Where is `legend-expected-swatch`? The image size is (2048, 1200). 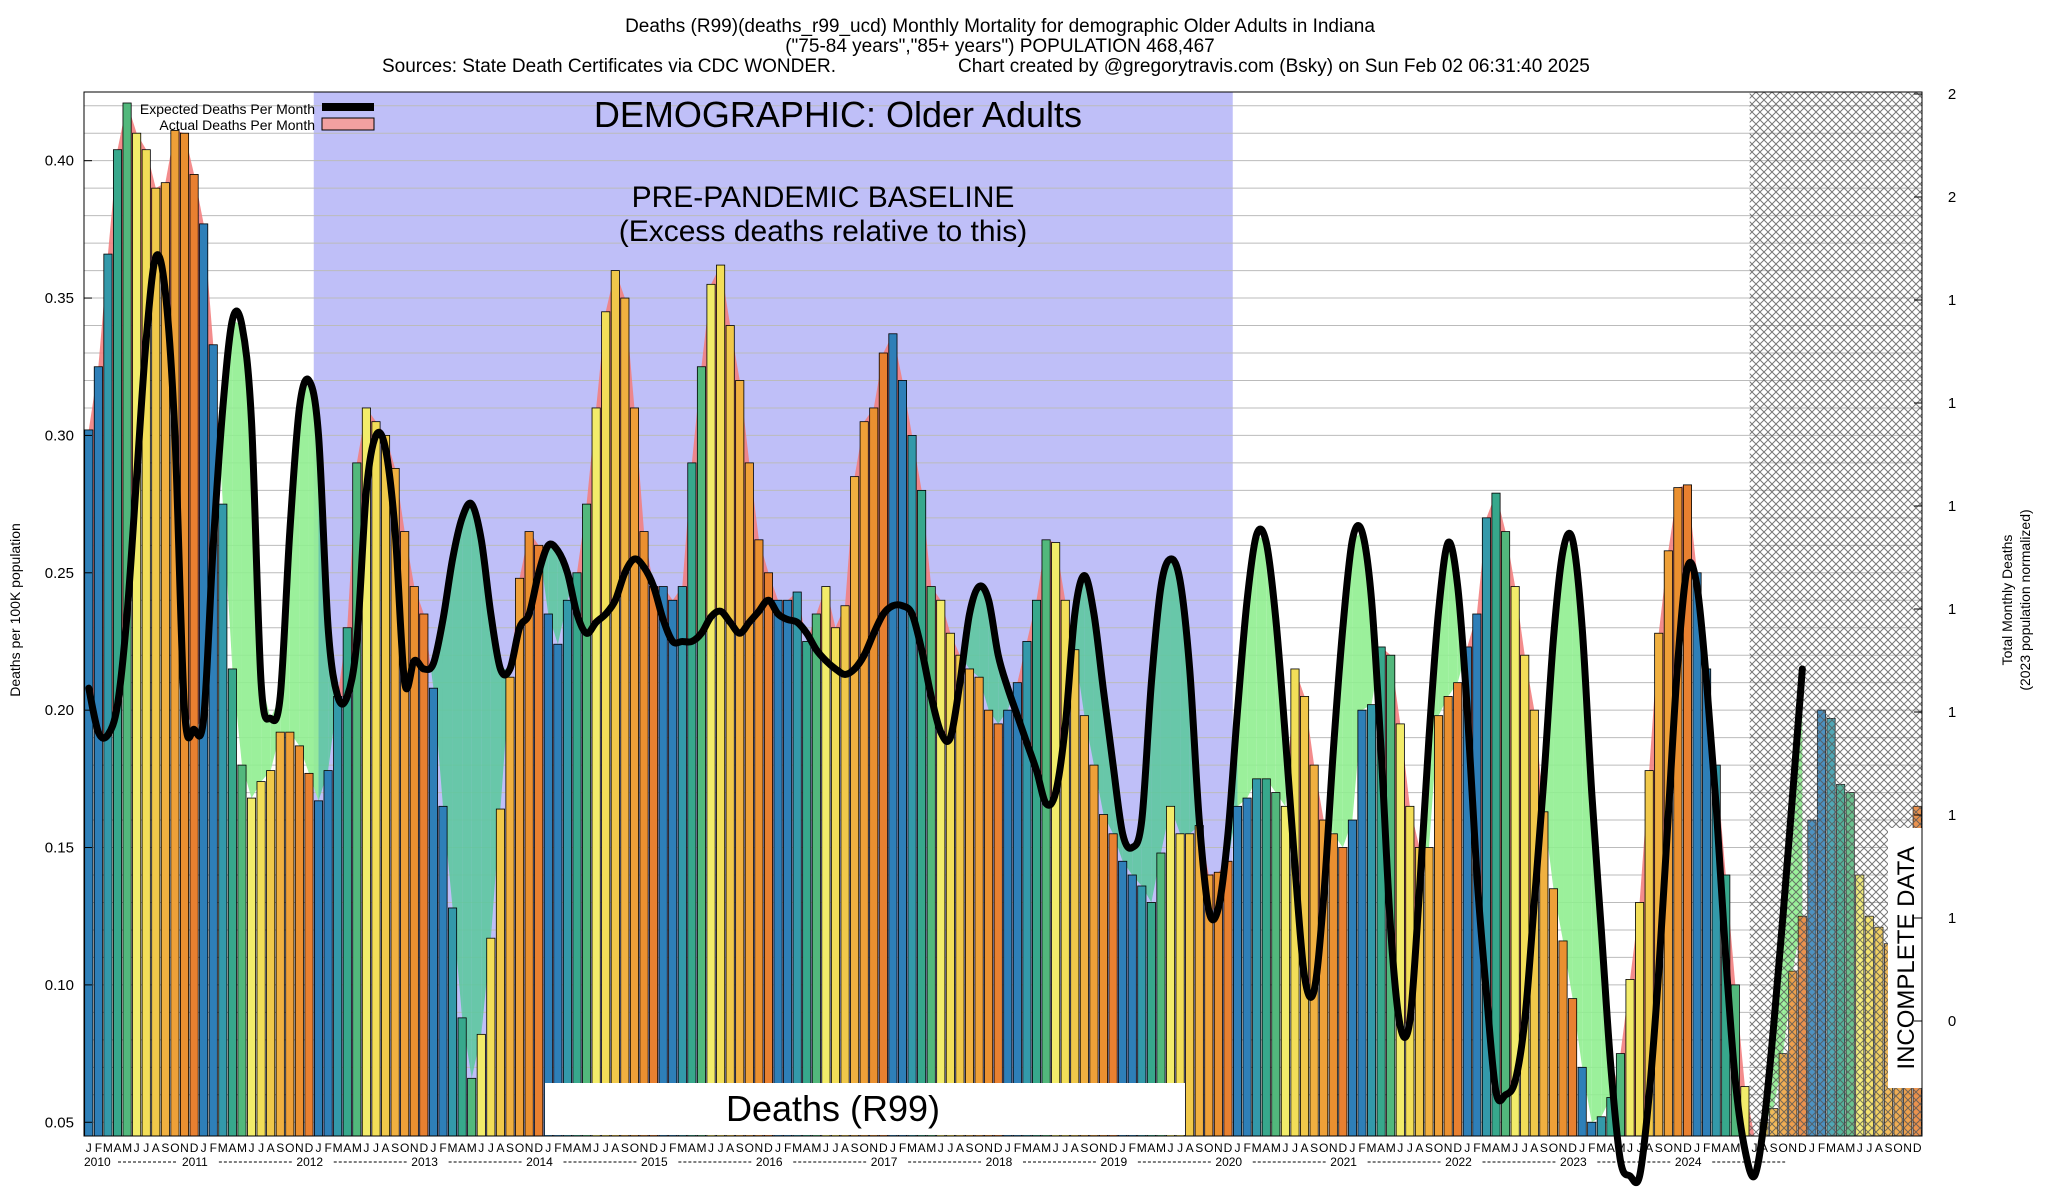 legend-expected-swatch is located at coordinates (348, 107).